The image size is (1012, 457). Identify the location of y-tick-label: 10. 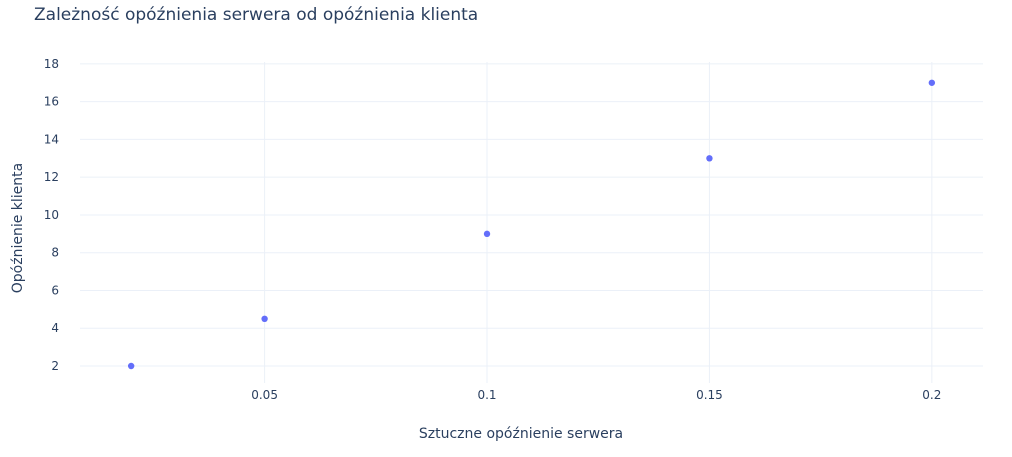
(51, 215).